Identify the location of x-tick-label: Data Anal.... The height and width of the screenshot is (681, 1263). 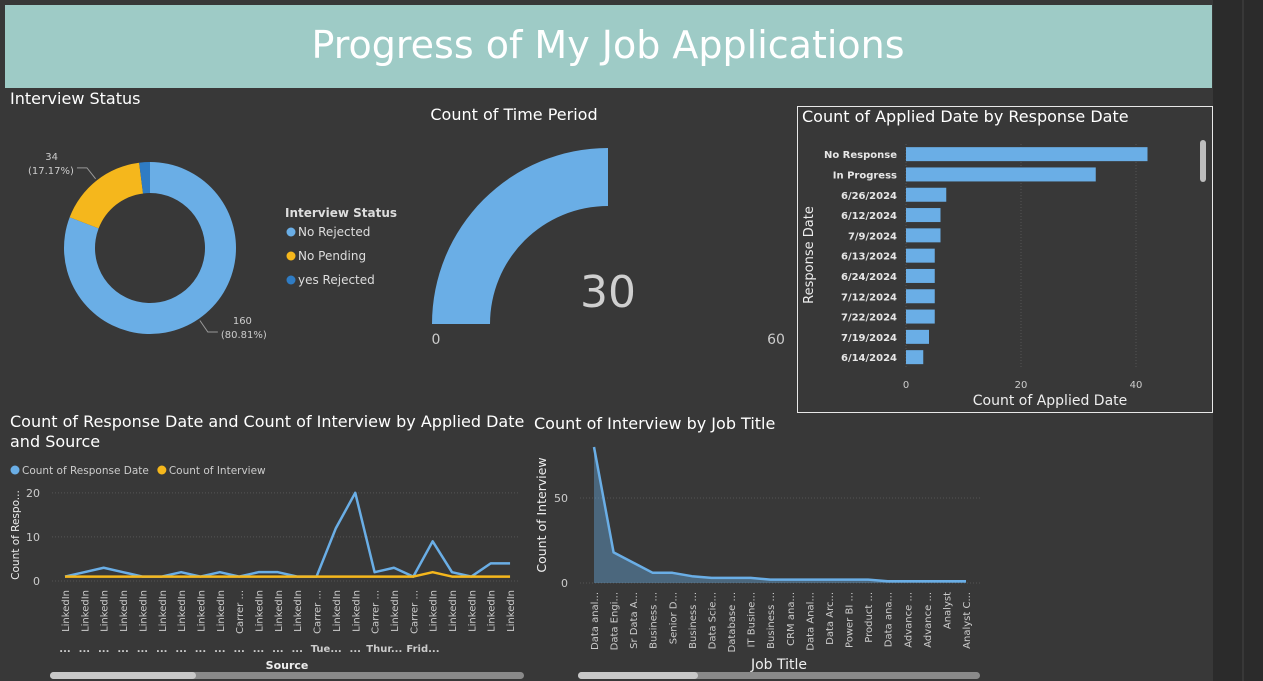
(810, 621).